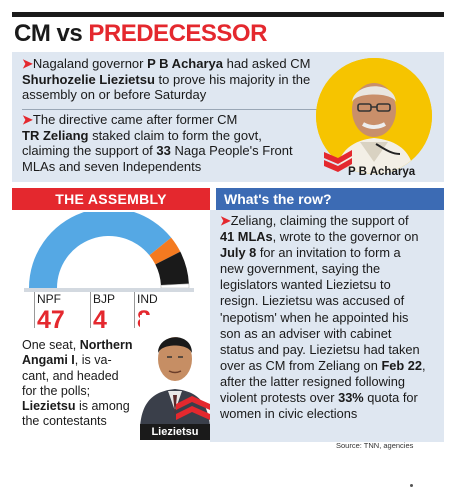 The height and width of the screenshot is (502, 456). Describe the element at coordinates (228, 14) in the screenshot. I see `top-rule` at that location.